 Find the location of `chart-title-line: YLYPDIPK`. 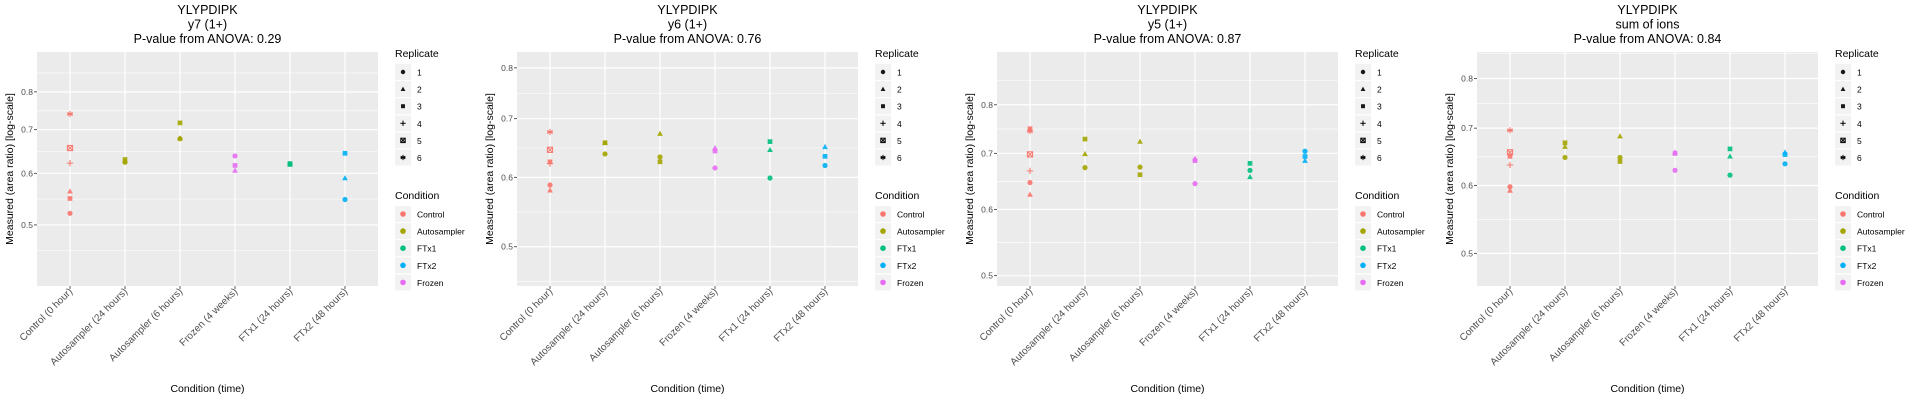

chart-title-line: YLYPDIPK is located at coordinates (207, 10).